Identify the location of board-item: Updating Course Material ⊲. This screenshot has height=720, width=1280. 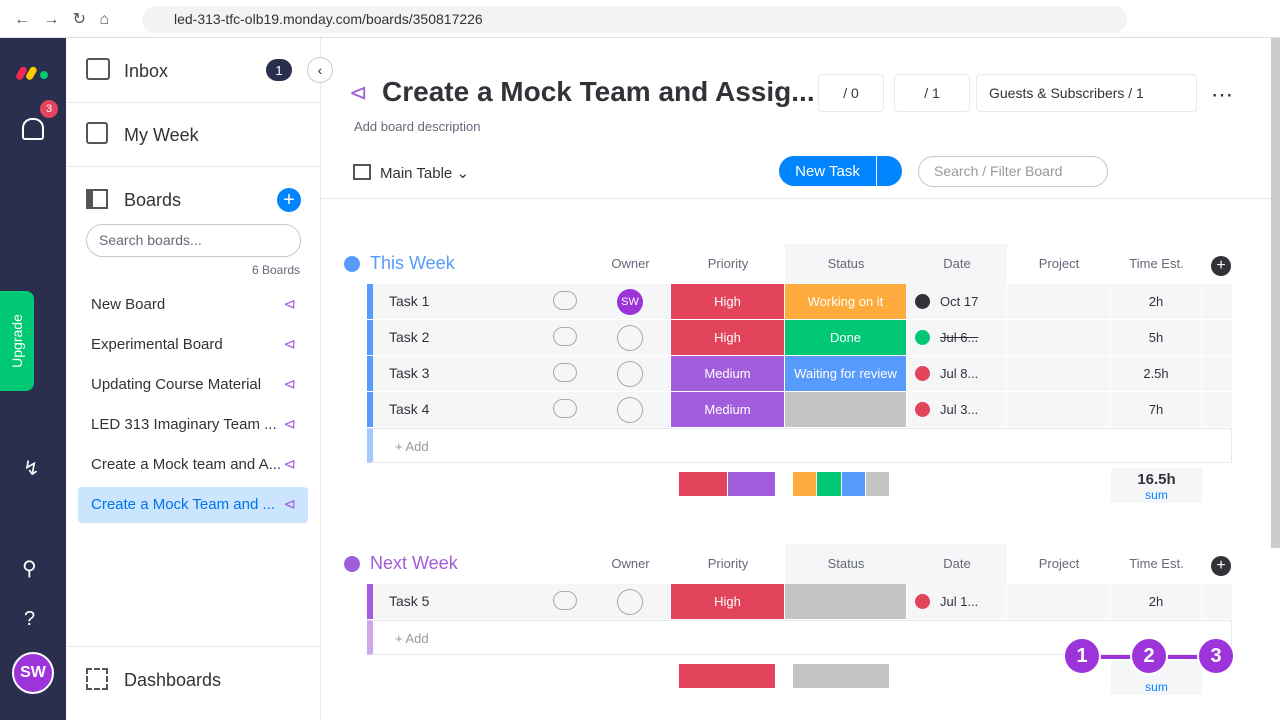
(193, 385).